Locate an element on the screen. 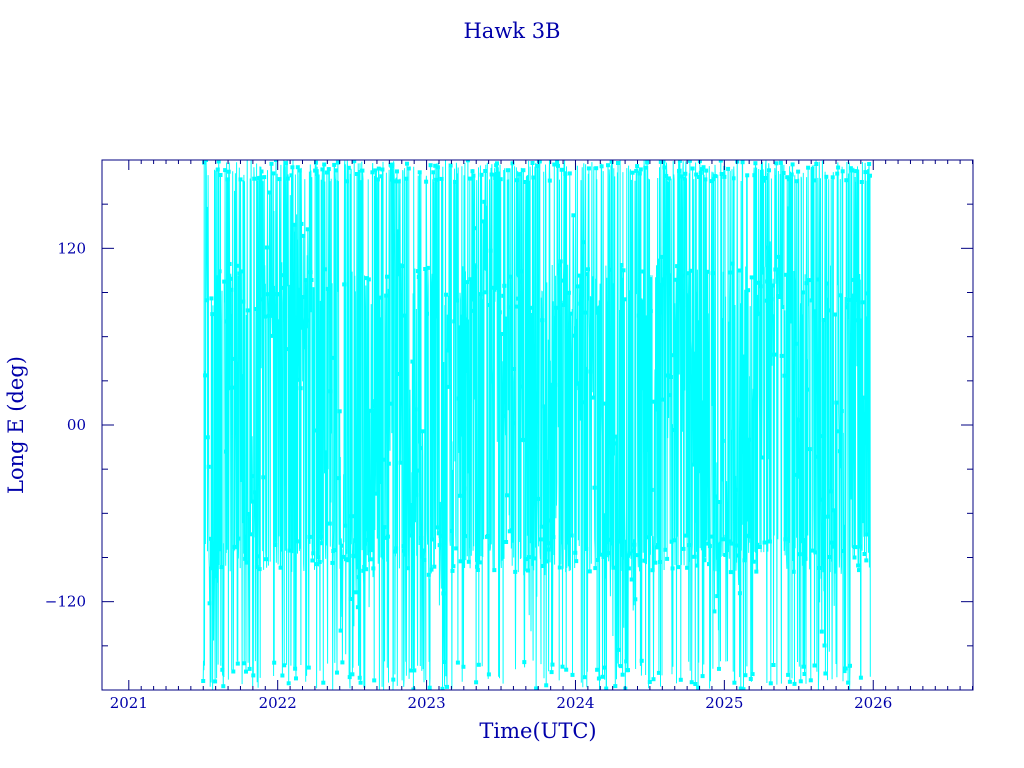  y-tick-label: 120 is located at coordinates (71, 248).